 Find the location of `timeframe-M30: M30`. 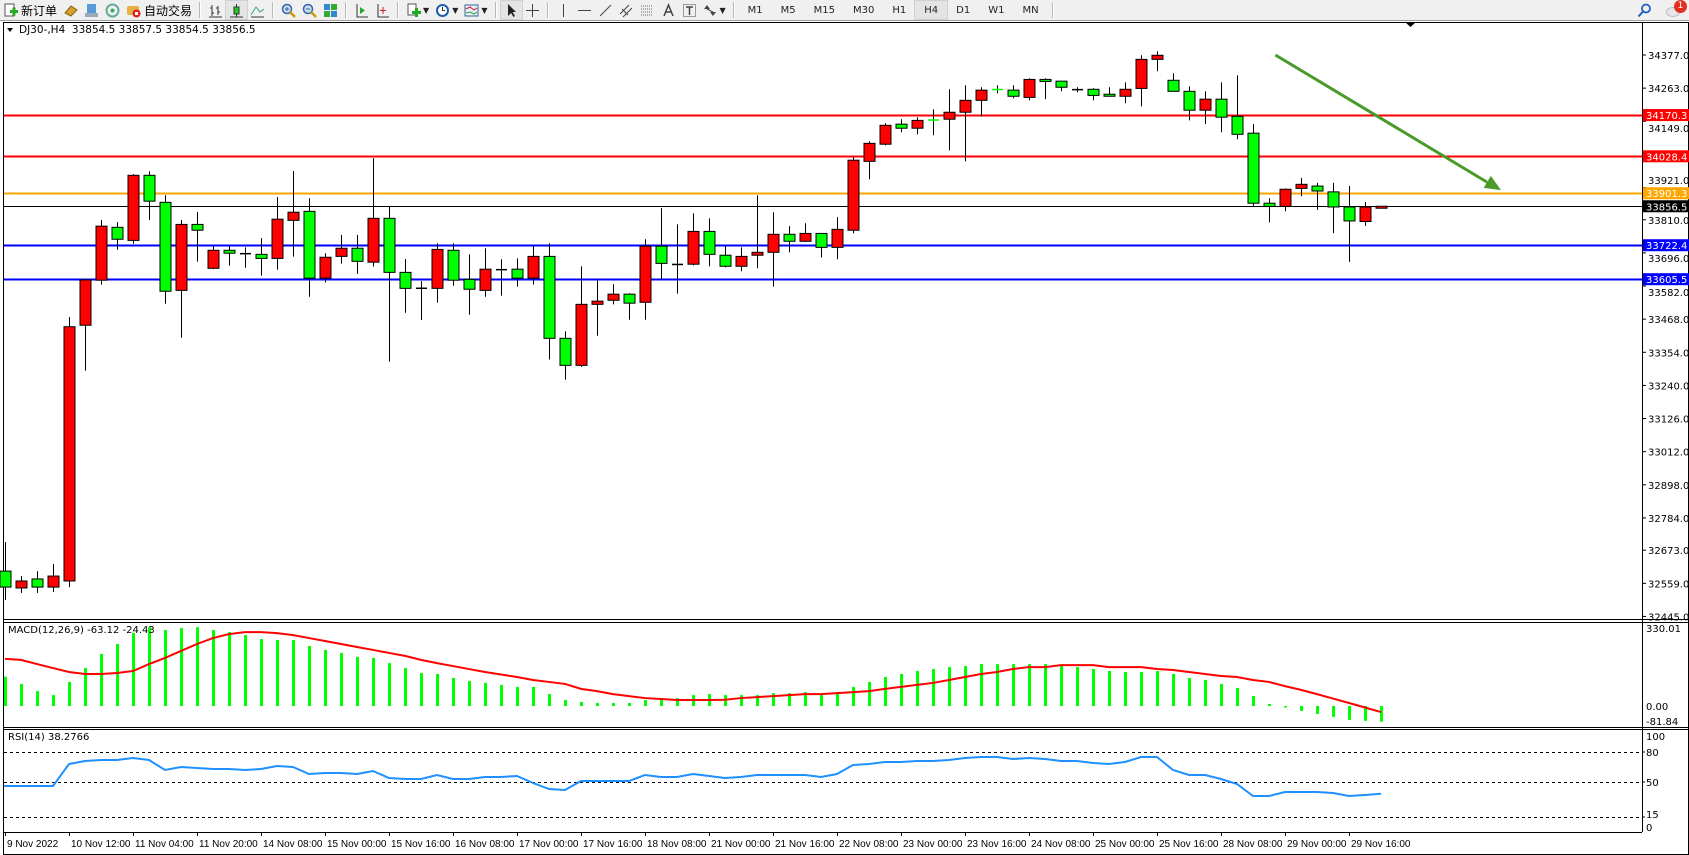

timeframe-M30: M30 is located at coordinates (863, 10).